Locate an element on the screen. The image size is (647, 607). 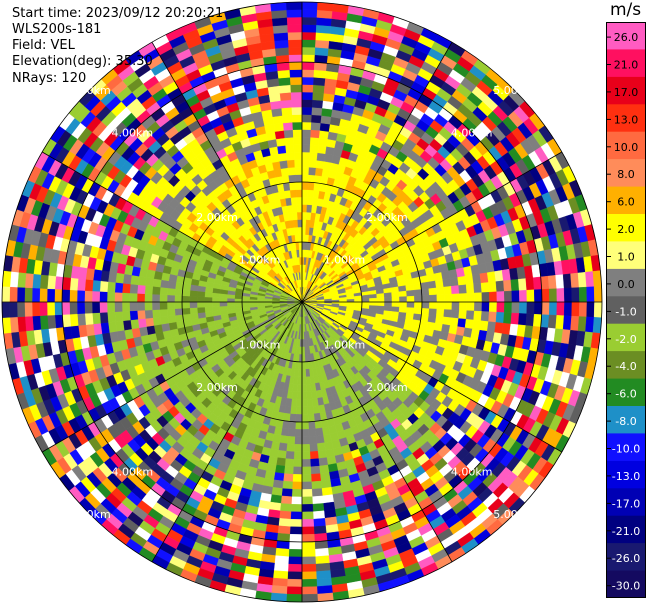
colorbar-tick-label: 1.0 is located at coordinates (626, 257).